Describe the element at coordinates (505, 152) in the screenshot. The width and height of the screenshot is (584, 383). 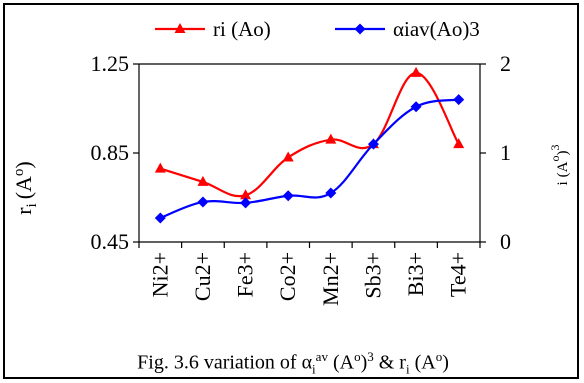
I see `y-right-tick-label: 1` at that location.